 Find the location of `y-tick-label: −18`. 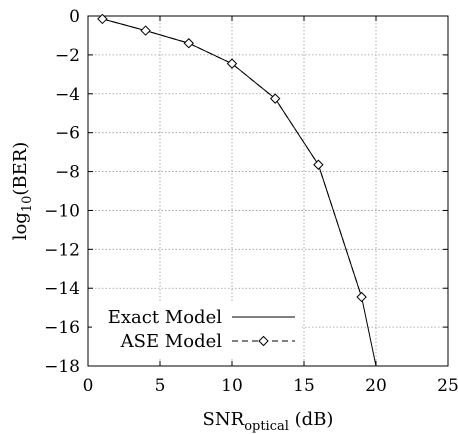

y-tick-label: −18 is located at coordinates (62, 367).